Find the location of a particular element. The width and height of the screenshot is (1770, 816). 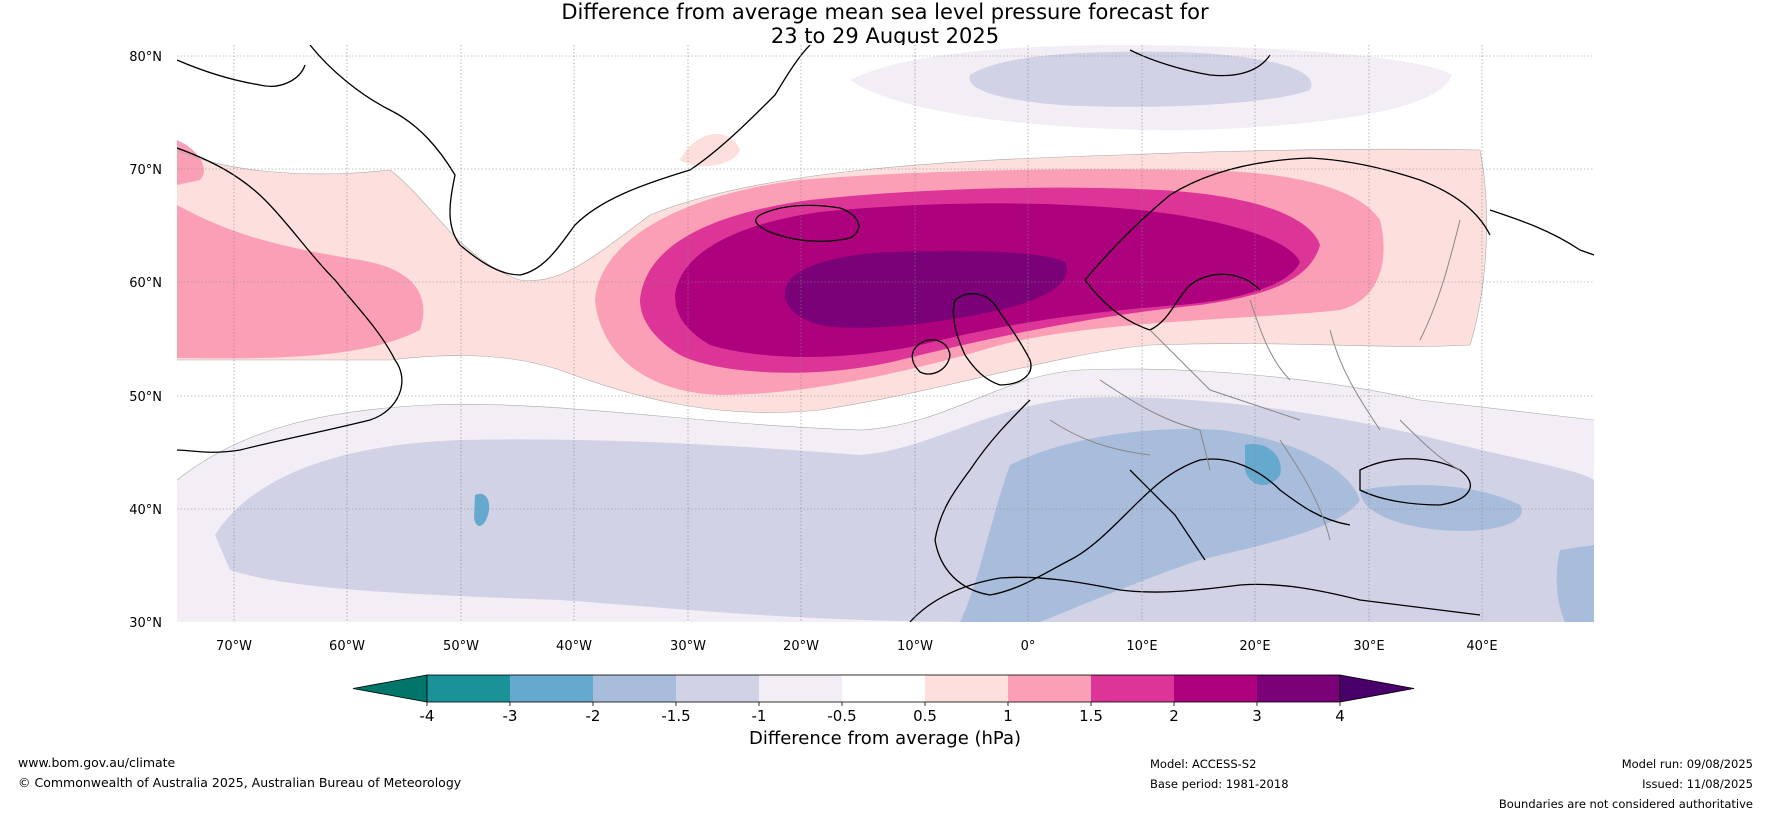

italy-coast is located at coordinates (1167, 515).